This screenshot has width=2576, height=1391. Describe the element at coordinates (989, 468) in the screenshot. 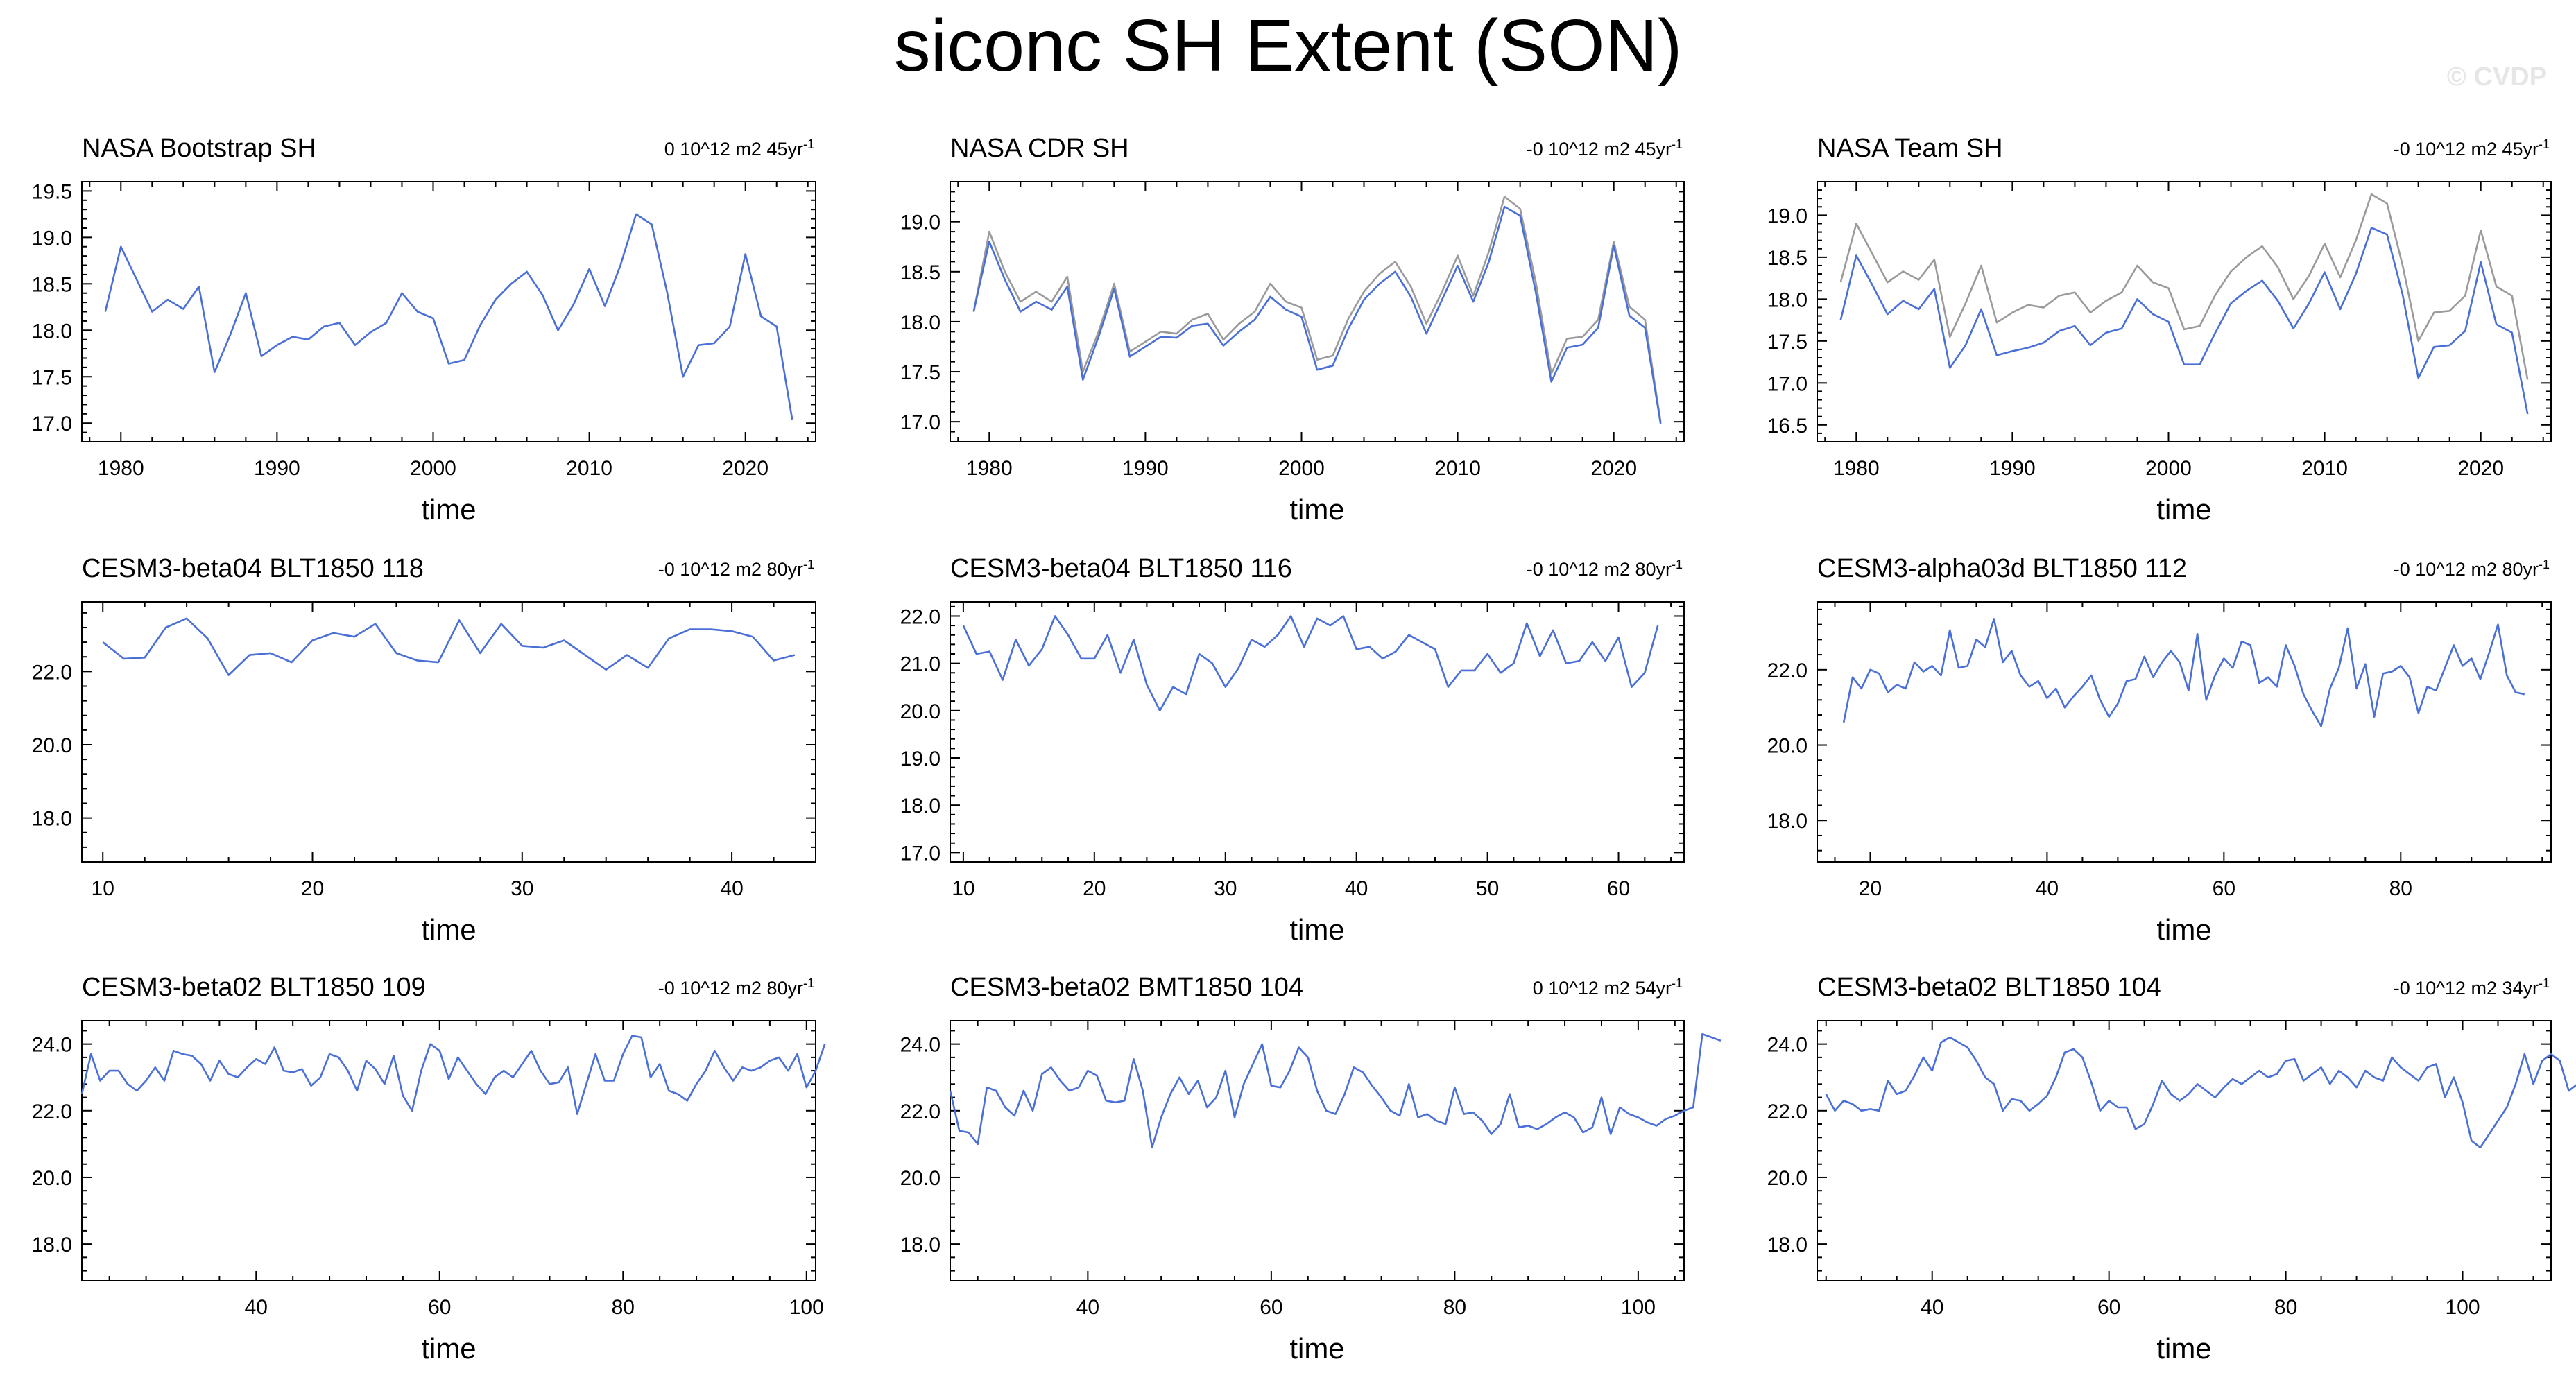

I see `x-tick-label: 1980` at that location.